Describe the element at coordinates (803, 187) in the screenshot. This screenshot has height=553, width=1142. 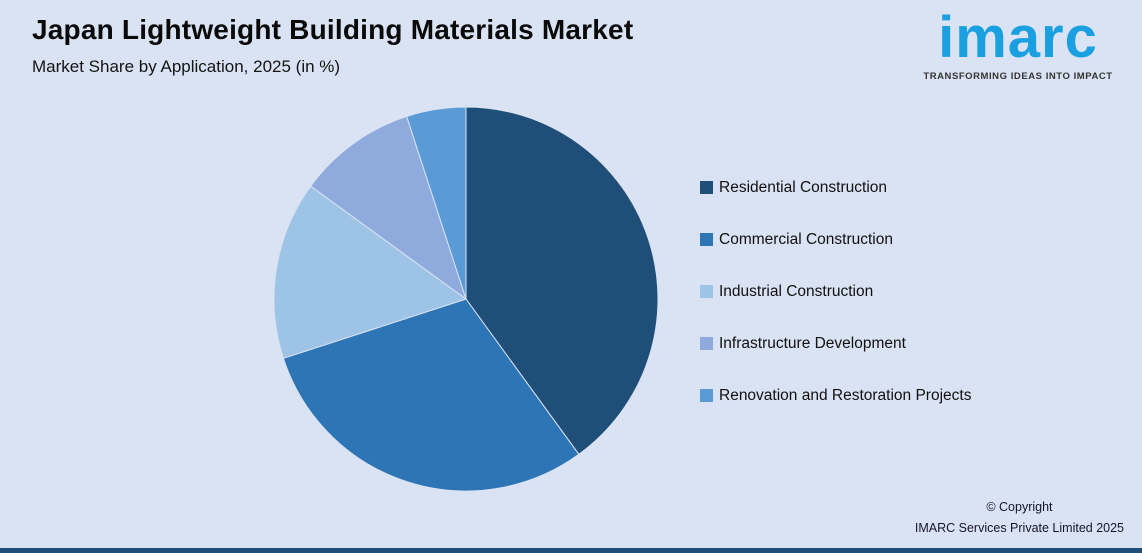
I see `legend-label: Residential Construction` at that location.